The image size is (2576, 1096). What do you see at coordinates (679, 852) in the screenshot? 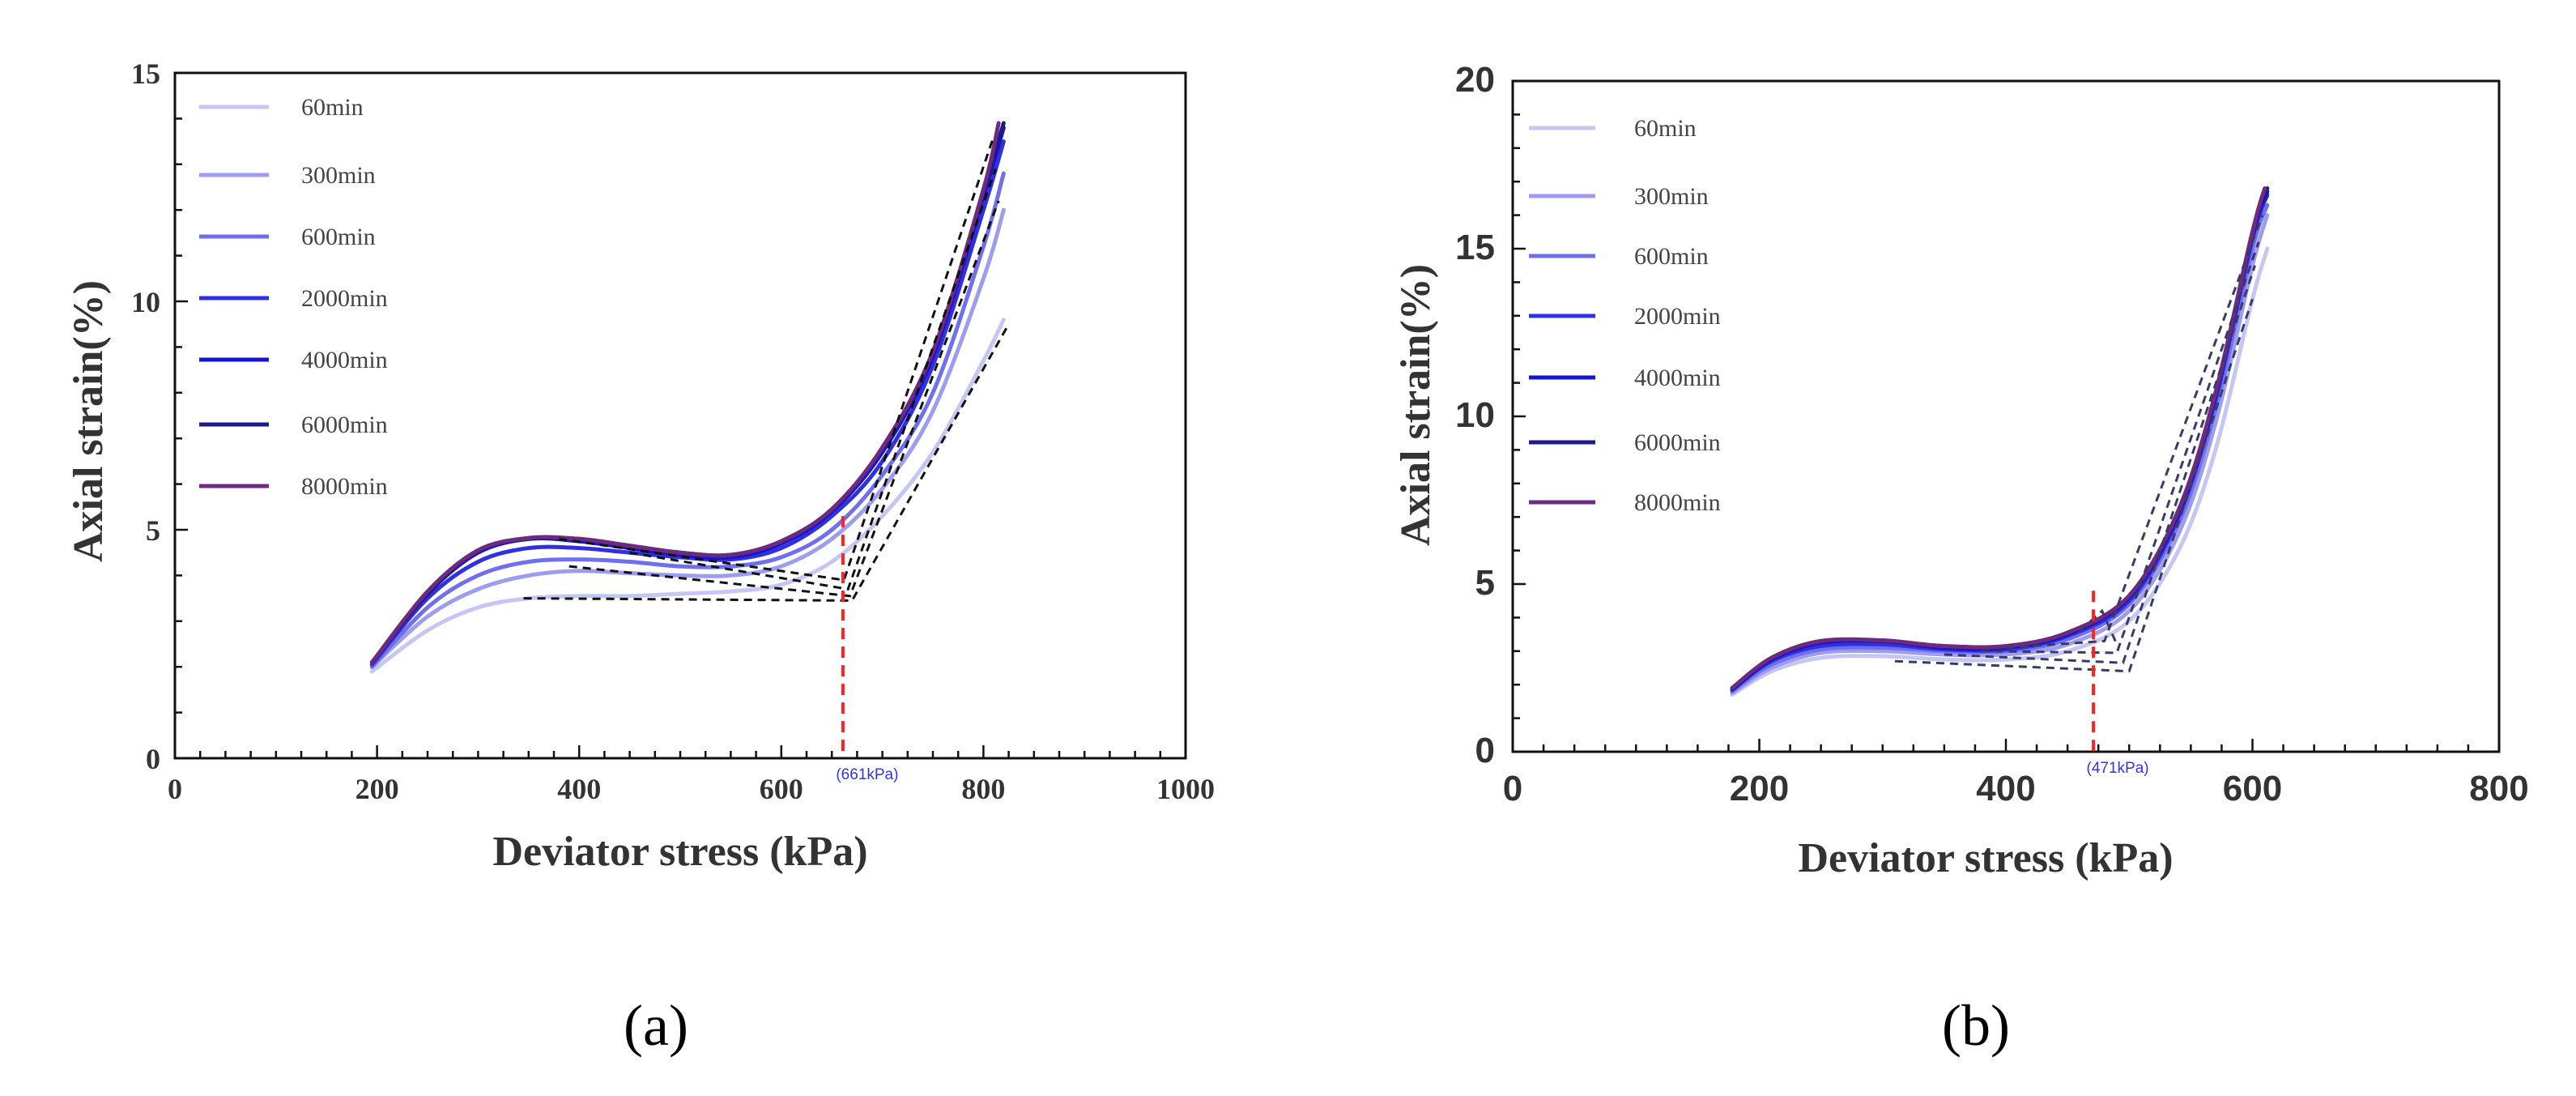
I see `x-axis-title-a: Deviator stress (kPa)` at bounding box center [679, 852].